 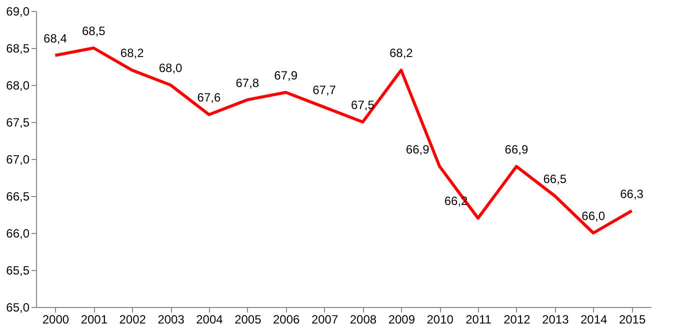 What do you see at coordinates (18, 85) in the screenshot?
I see `y-tick-label: 68,0` at bounding box center [18, 85].